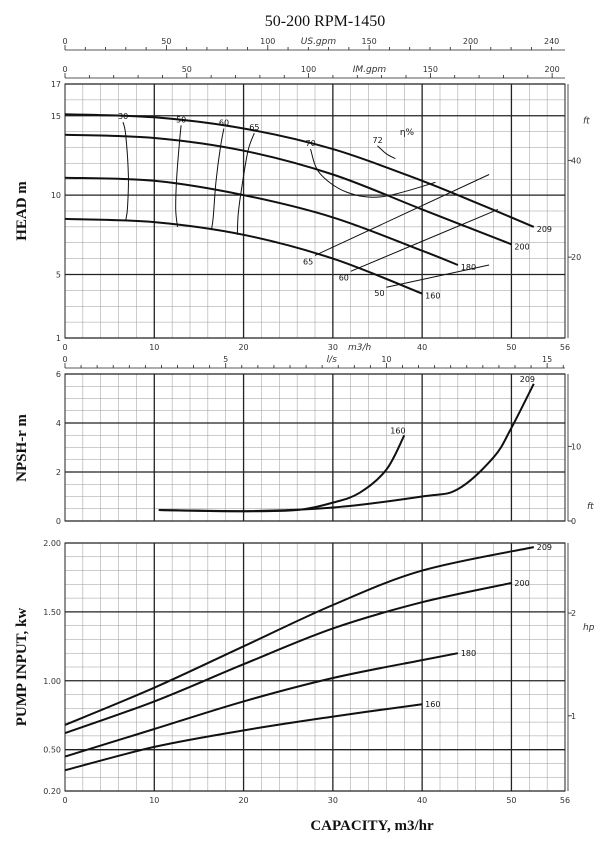 This screenshot has height=848, width=605. I want to click on power-curve-label: 209, so click(544, 547).